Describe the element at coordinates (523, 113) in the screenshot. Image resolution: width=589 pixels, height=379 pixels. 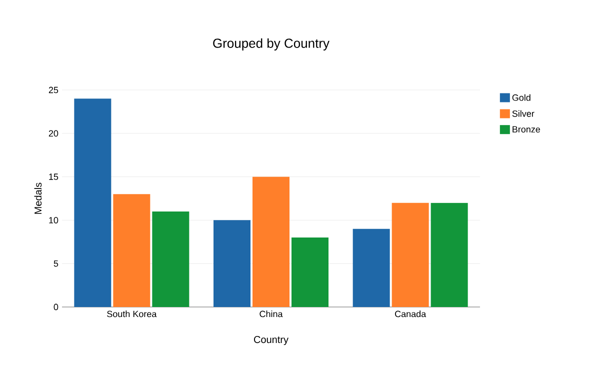
I see `legend-label: Silver` at that location.